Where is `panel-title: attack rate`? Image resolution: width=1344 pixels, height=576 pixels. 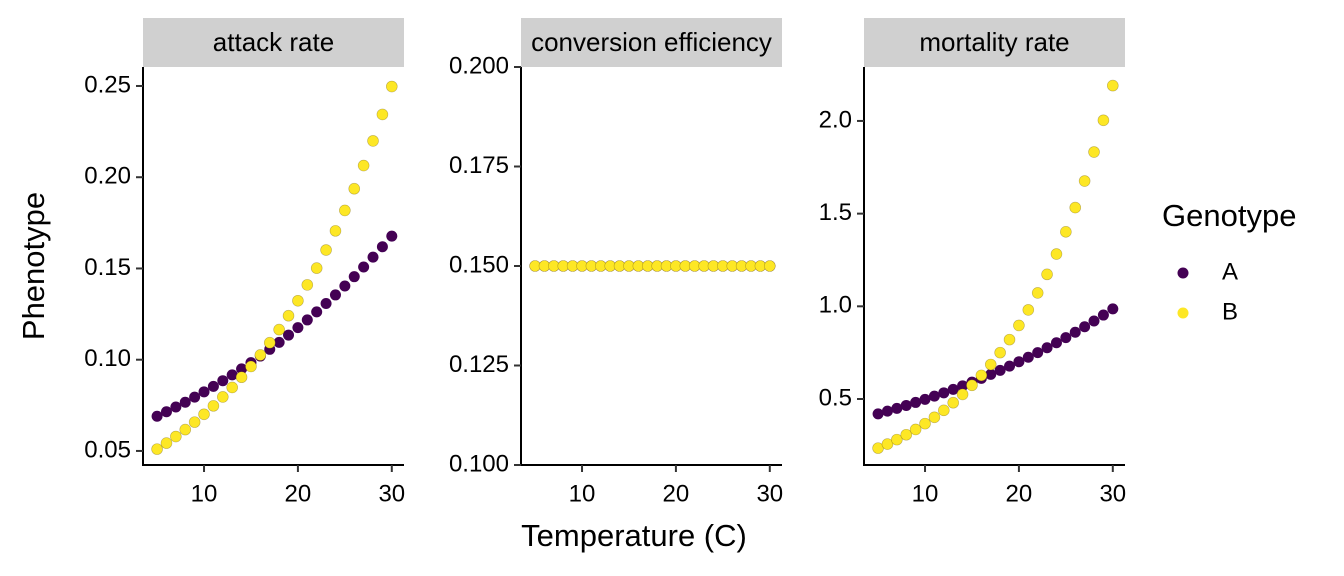 panel-title: attack rate is located at coordinates (273, 42).